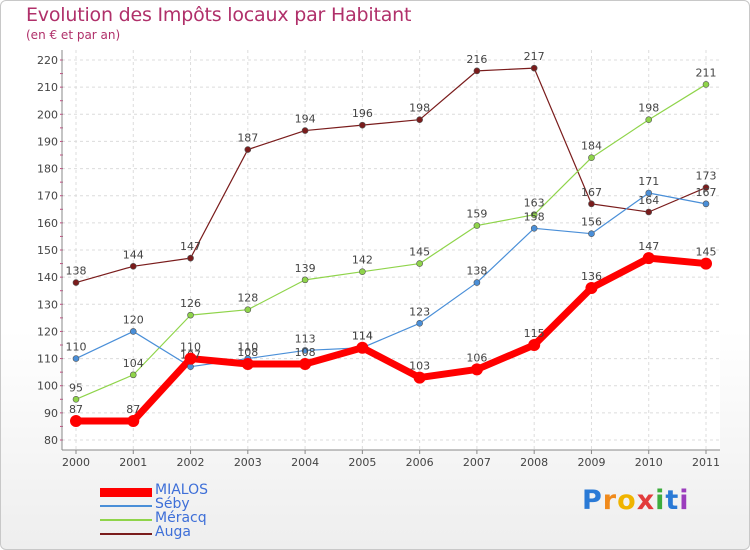 The width and height of the screenshot is (750, 550). What do you see at coordinates (133, 462) in the screenshot?
I see `x-tick-label: 2001` at bounding box center [133, 462].